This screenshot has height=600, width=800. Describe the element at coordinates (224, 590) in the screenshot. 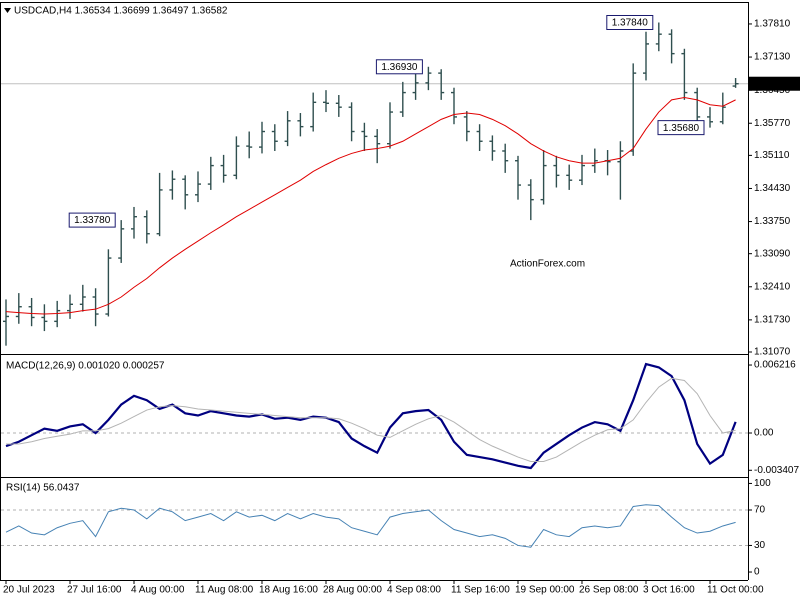

I see `x-tick-label: 11 Aug 08:00` at that location.